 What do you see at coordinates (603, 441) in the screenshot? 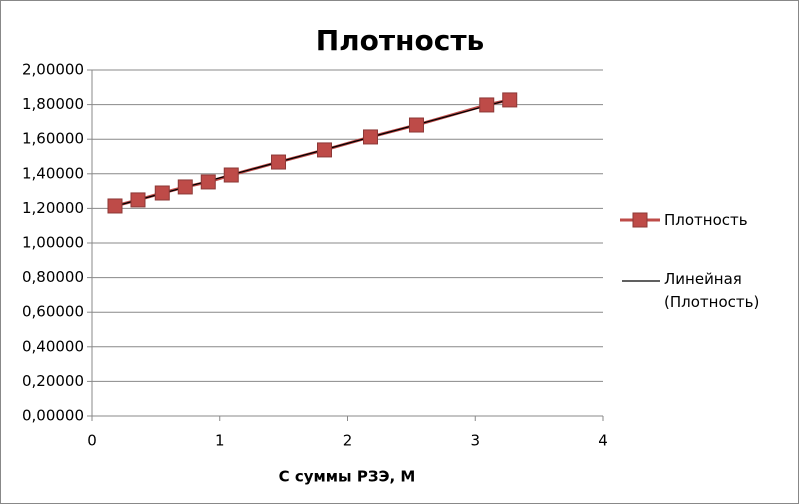
I see `x-tick-label: 4` at bounding box center [603, 441].